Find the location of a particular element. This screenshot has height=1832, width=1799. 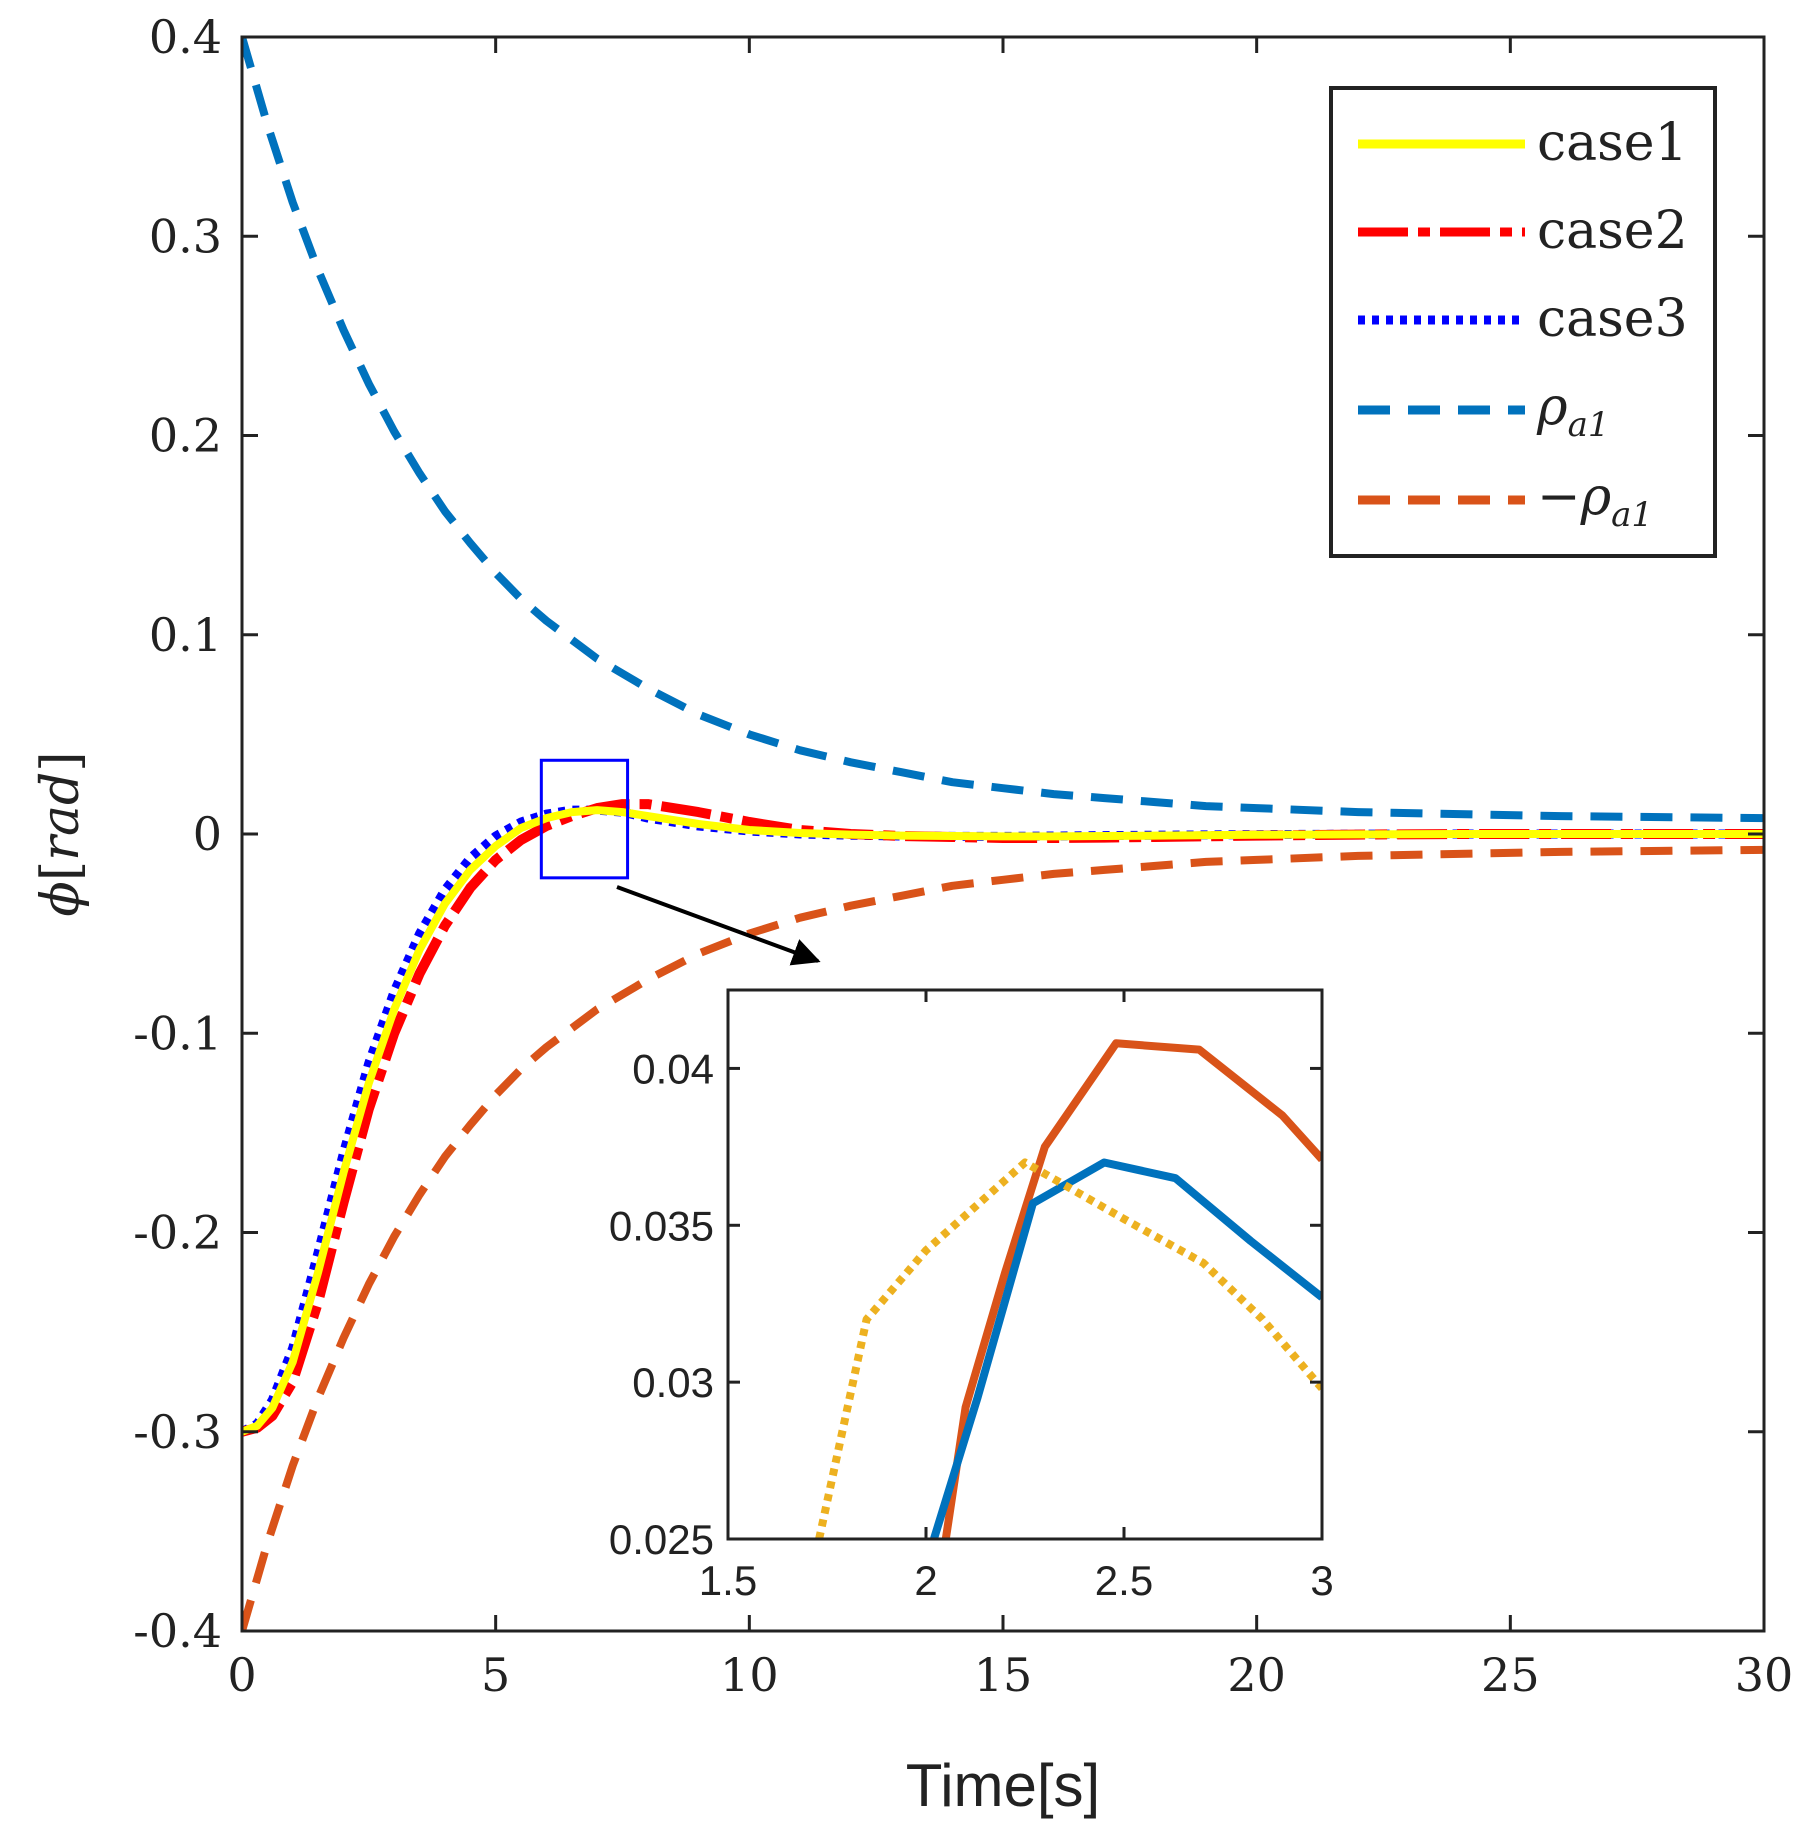

y-tick-label: -0.2 is located at coordinates (177, 1233).